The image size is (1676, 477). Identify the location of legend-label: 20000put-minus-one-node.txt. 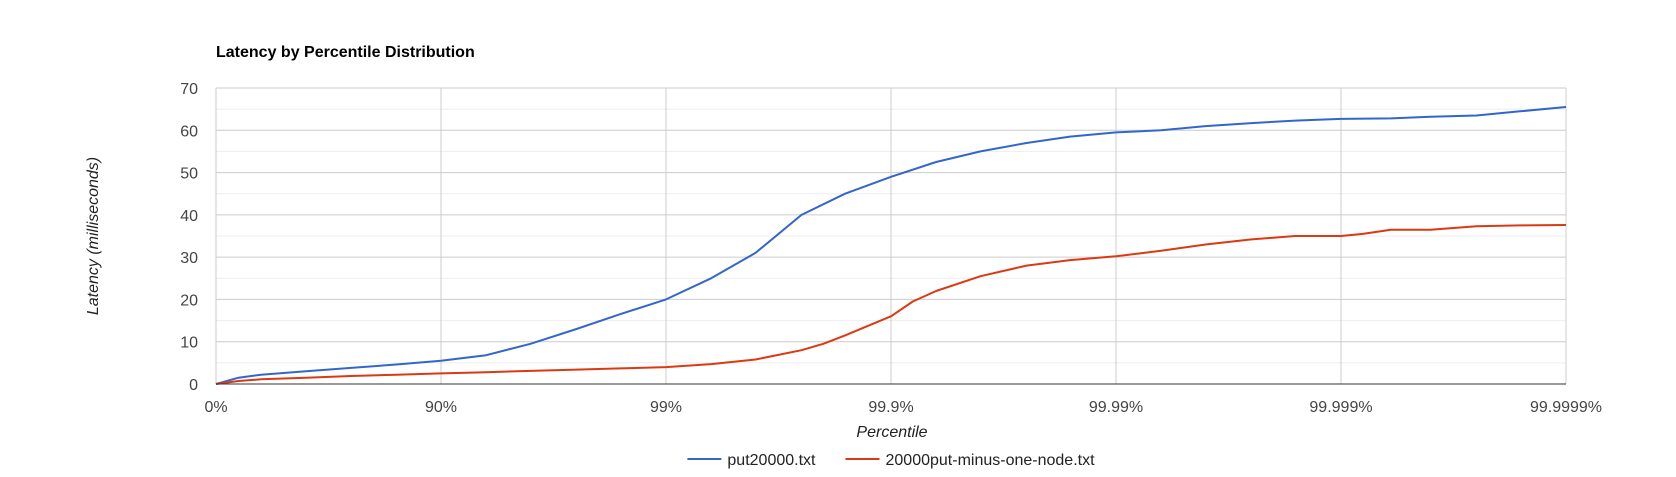
(991, 460).